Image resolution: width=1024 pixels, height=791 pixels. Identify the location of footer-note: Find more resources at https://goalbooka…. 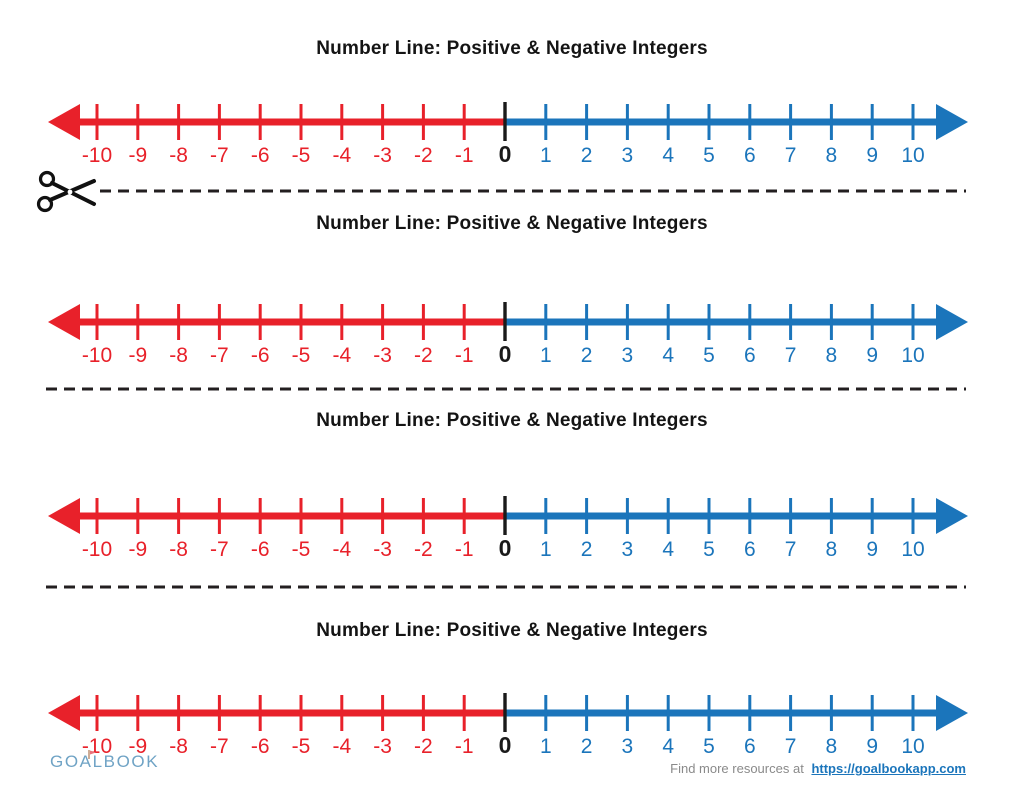
(818, 768).